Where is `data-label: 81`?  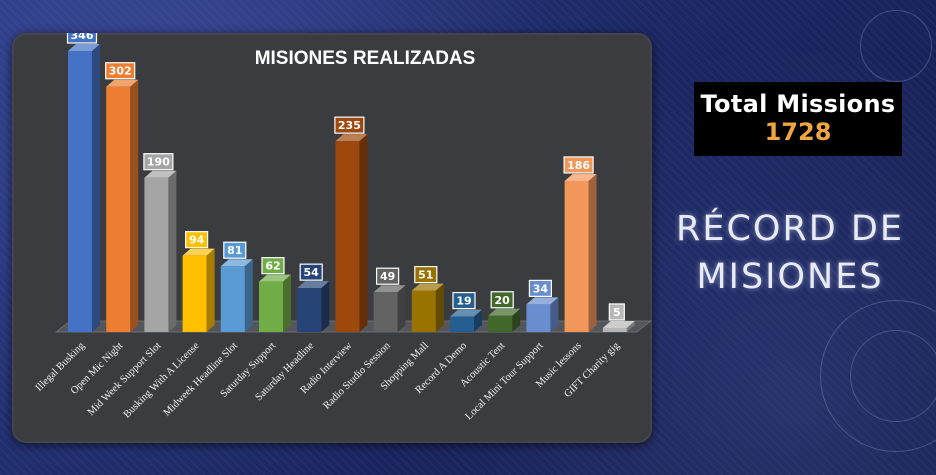
data-label: 81 is located at coordinates (235, 250).